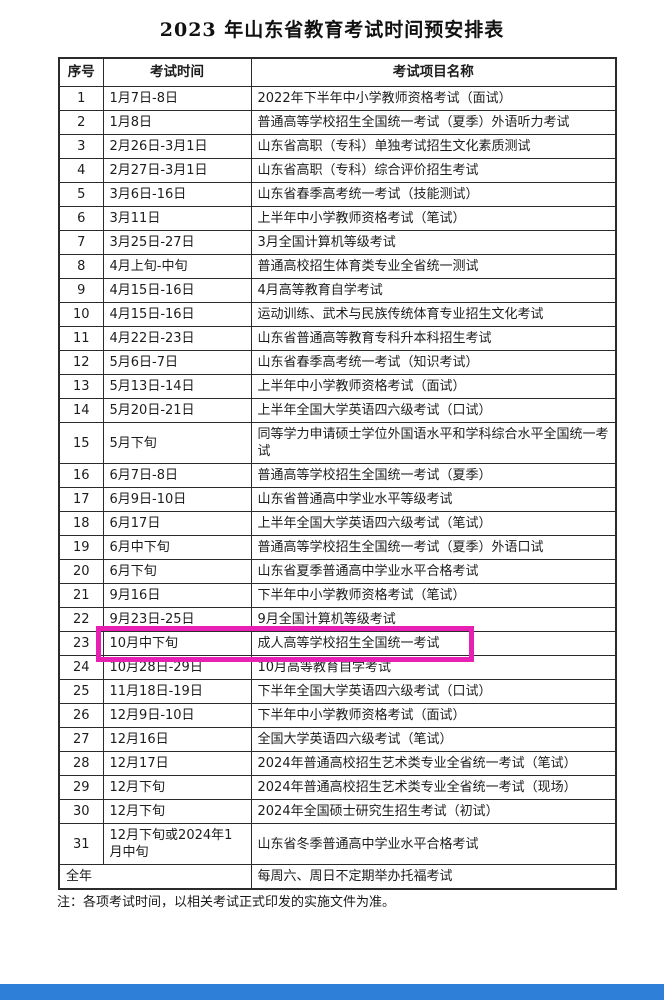  What do you see at coordinates (81, 314) in the screenshot?
I see `cell-serial-number: 10` at bounding box center [81, 314].